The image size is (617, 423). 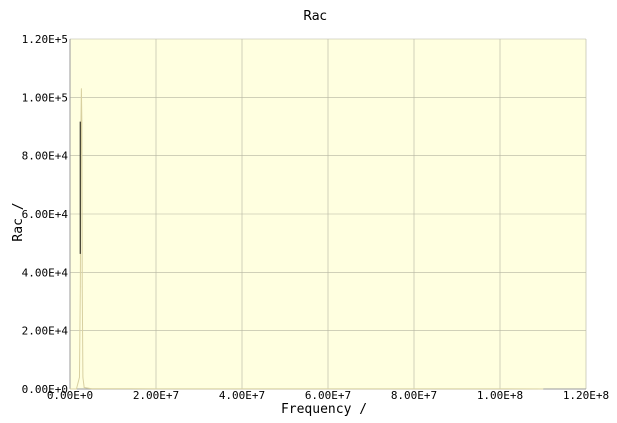 I want to click on x-tick-label: 0.00E+0, so click(x=70, y=395).